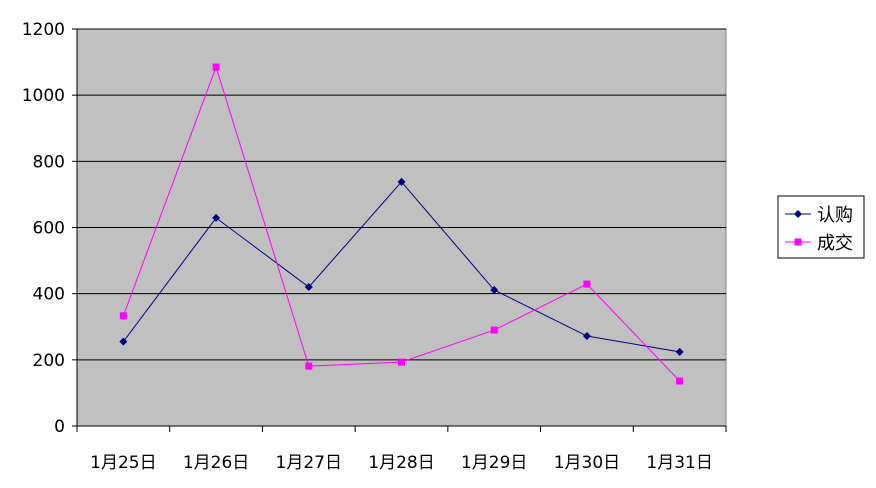  I want to click on y-tick-label: 0, so click(59, 427).